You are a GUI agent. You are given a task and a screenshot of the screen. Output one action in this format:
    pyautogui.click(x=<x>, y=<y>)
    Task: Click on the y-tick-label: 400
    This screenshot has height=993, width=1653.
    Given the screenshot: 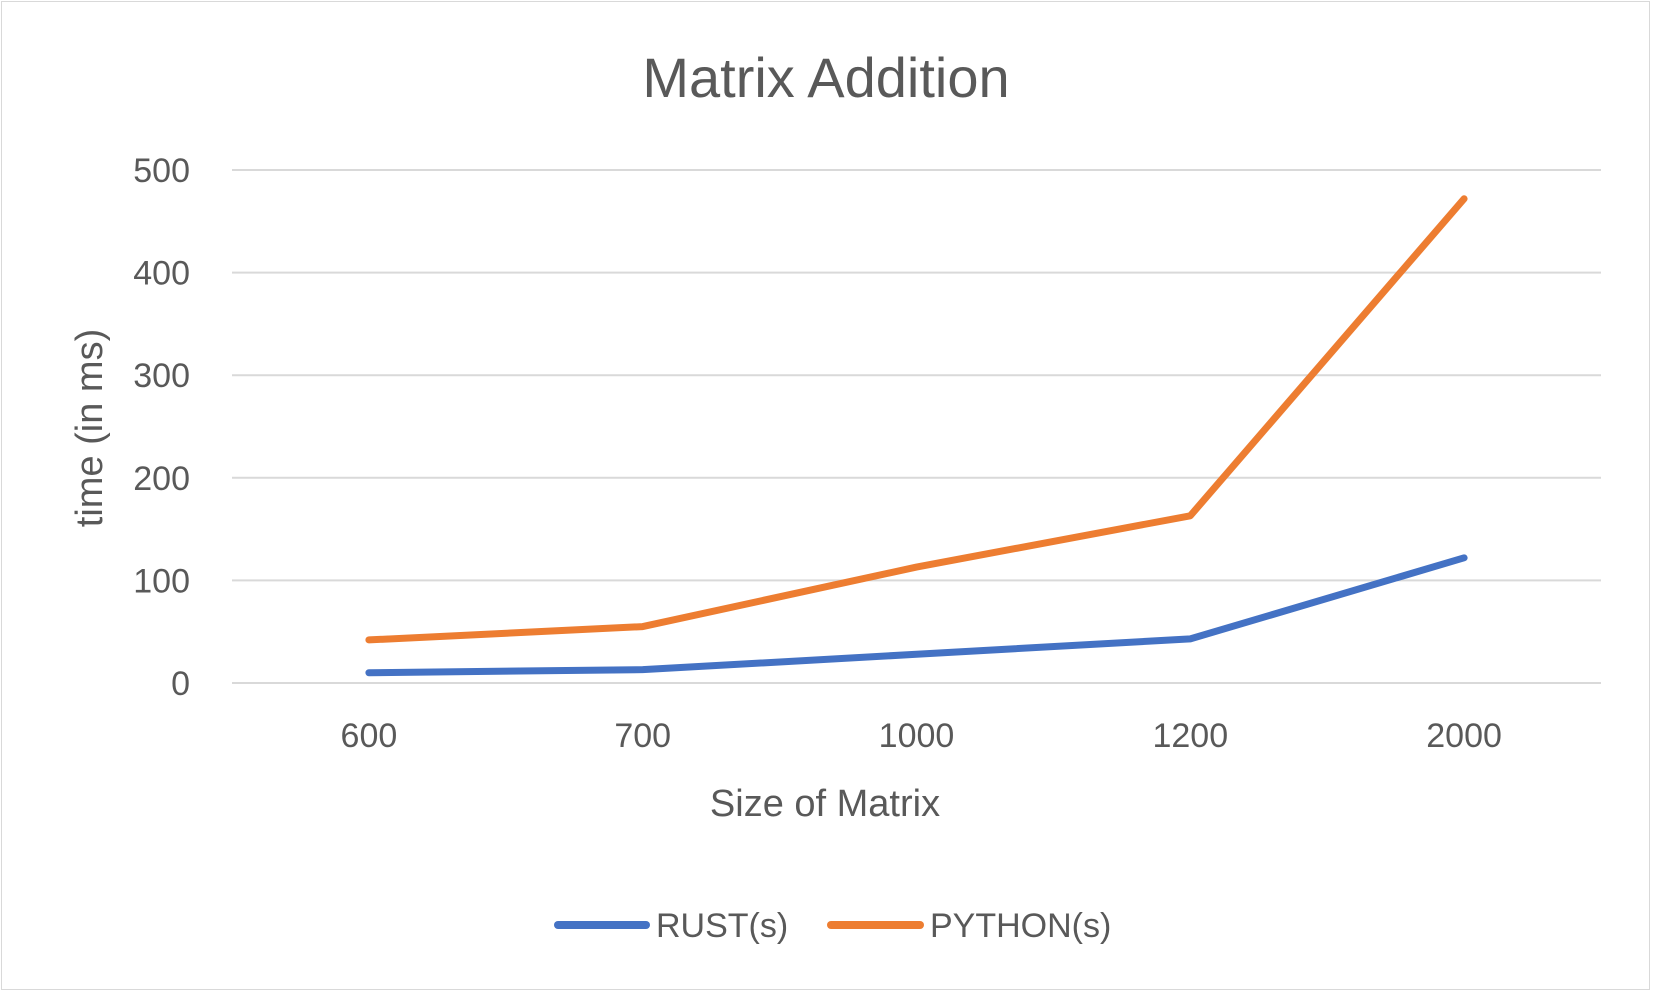 What is the action you would take?
    pyautogui.click(x=161, y=274)
    